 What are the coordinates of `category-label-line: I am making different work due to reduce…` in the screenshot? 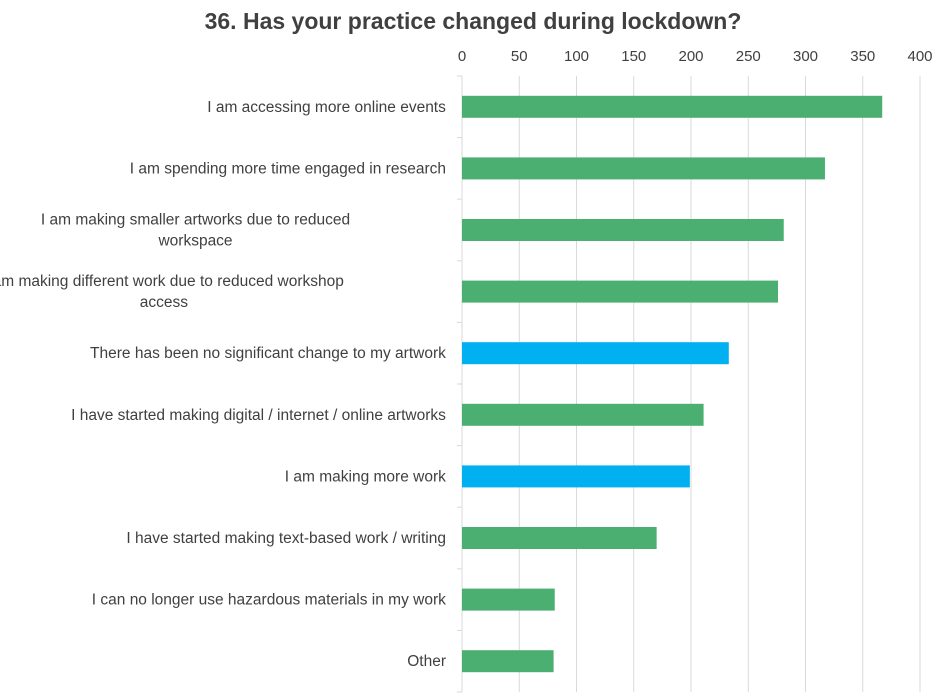 It's located at (172, 281).